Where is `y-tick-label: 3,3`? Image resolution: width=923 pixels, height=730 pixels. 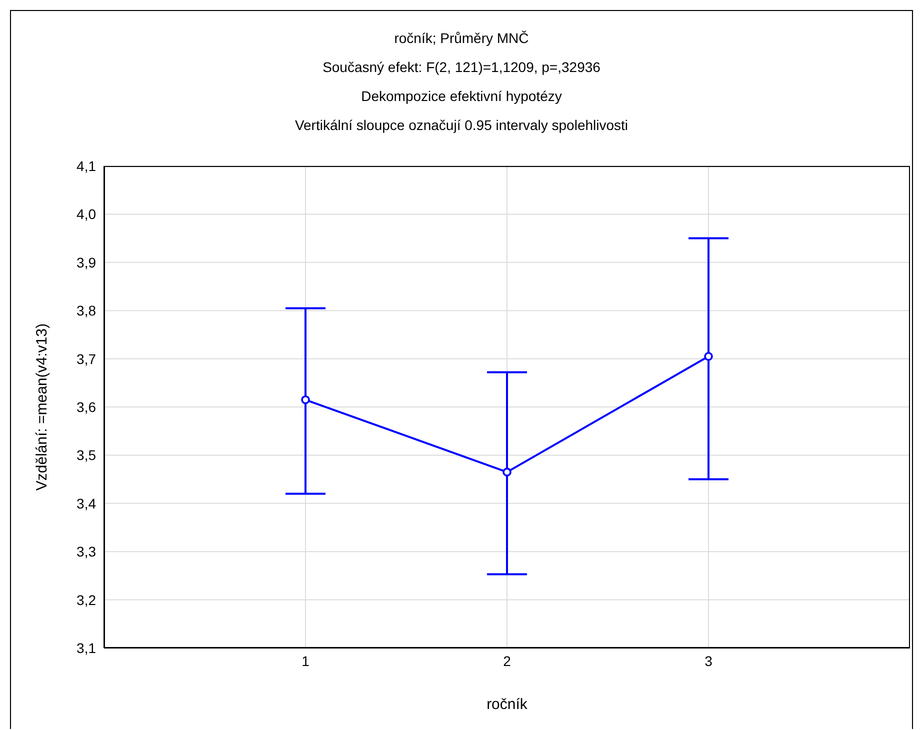
y-tick-label: 3,3 is located at coordinates (86, 552).